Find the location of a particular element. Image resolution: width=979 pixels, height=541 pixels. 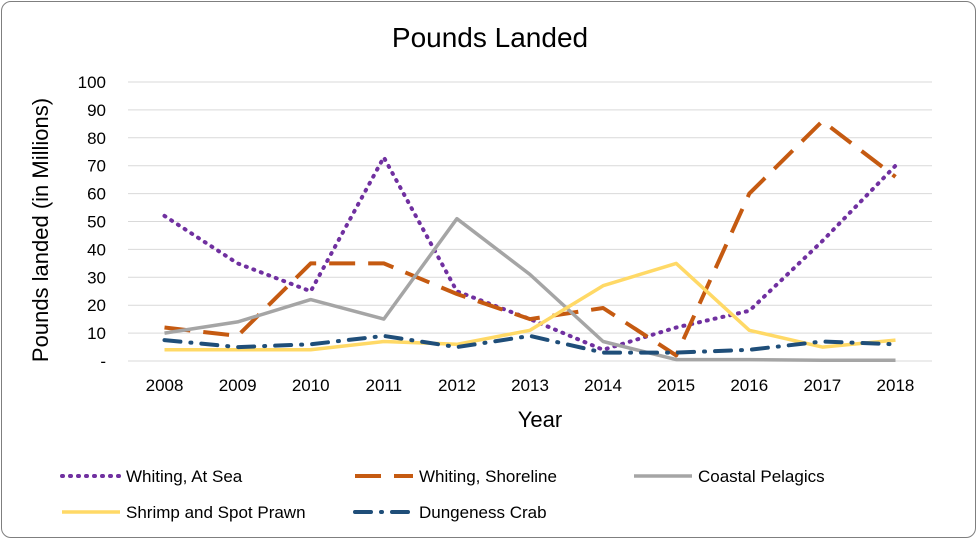

legend-item: Shrimp and Spot Prawn is located at coordinates (184, 512).